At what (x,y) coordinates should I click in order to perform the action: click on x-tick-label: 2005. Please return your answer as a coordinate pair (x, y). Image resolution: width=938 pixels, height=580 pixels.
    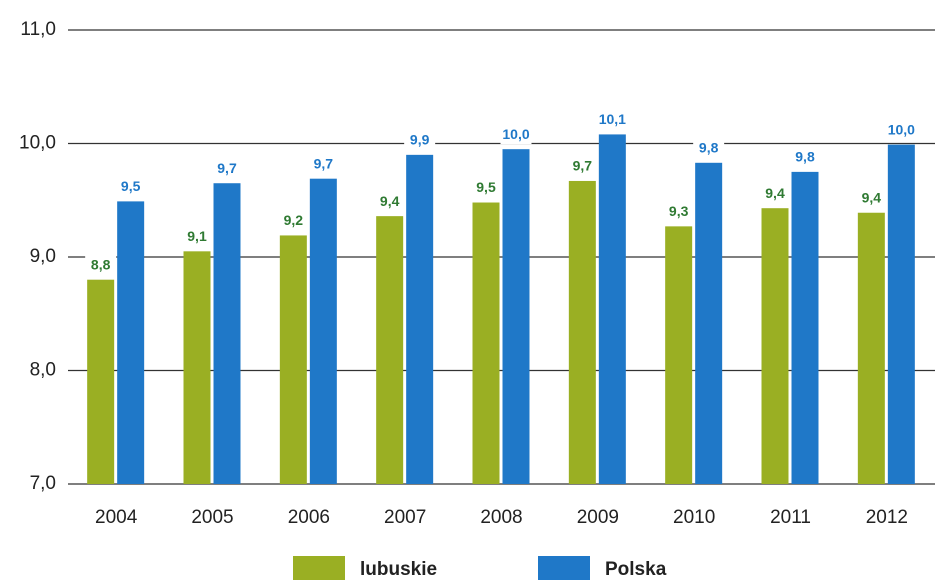
    Looking at the image, I should click on (212, 517).